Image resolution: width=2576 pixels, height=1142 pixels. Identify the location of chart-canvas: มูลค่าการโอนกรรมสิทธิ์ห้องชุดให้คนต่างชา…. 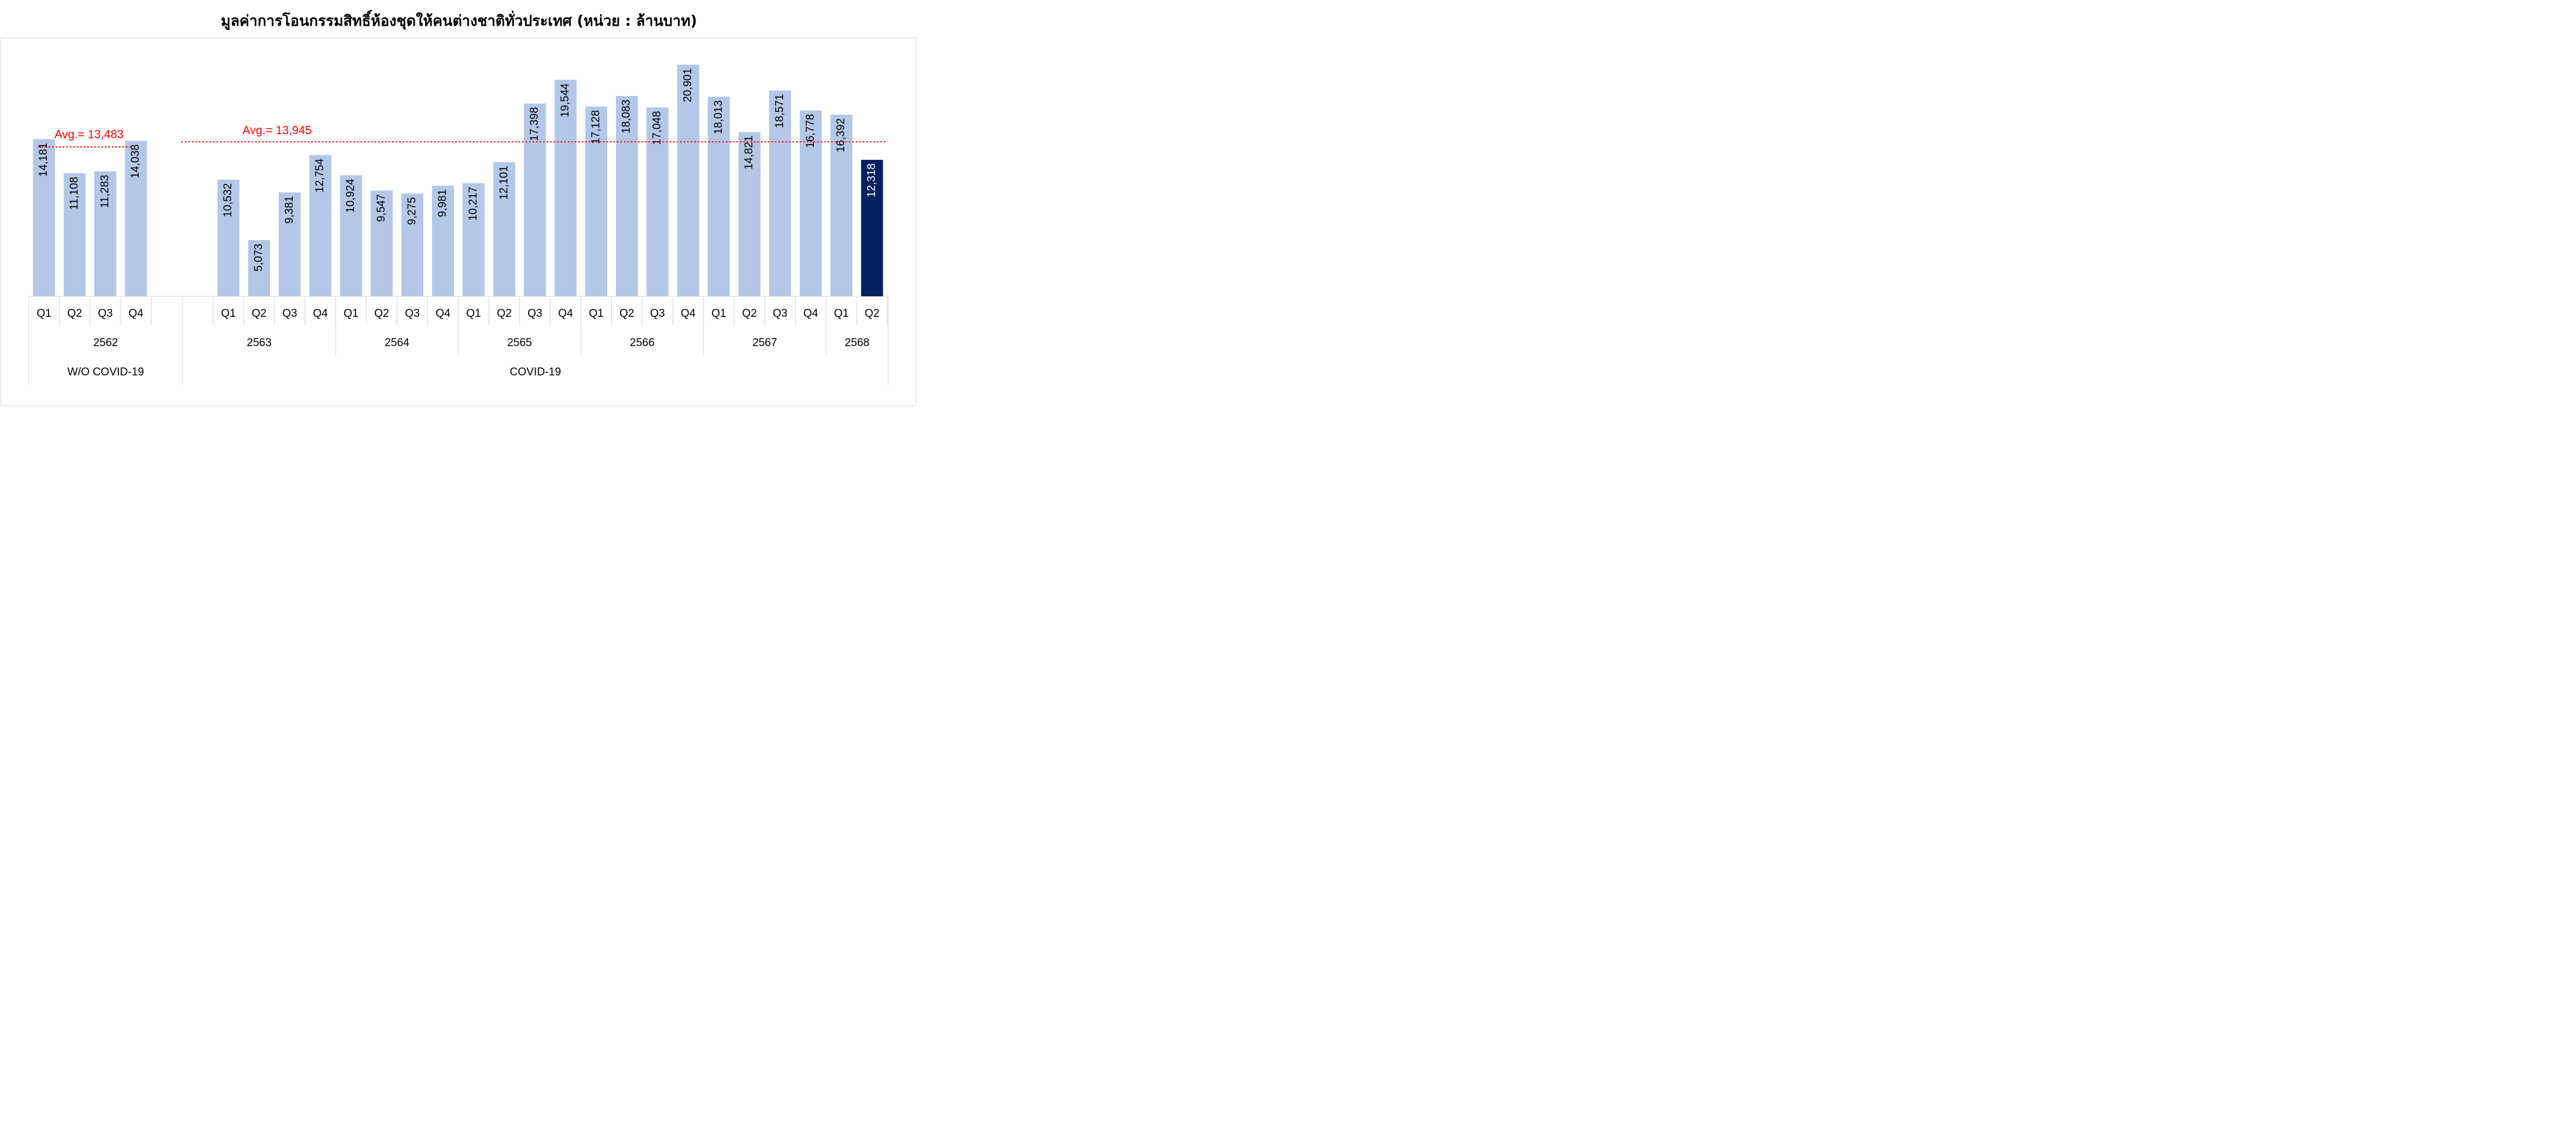
(458, 207).